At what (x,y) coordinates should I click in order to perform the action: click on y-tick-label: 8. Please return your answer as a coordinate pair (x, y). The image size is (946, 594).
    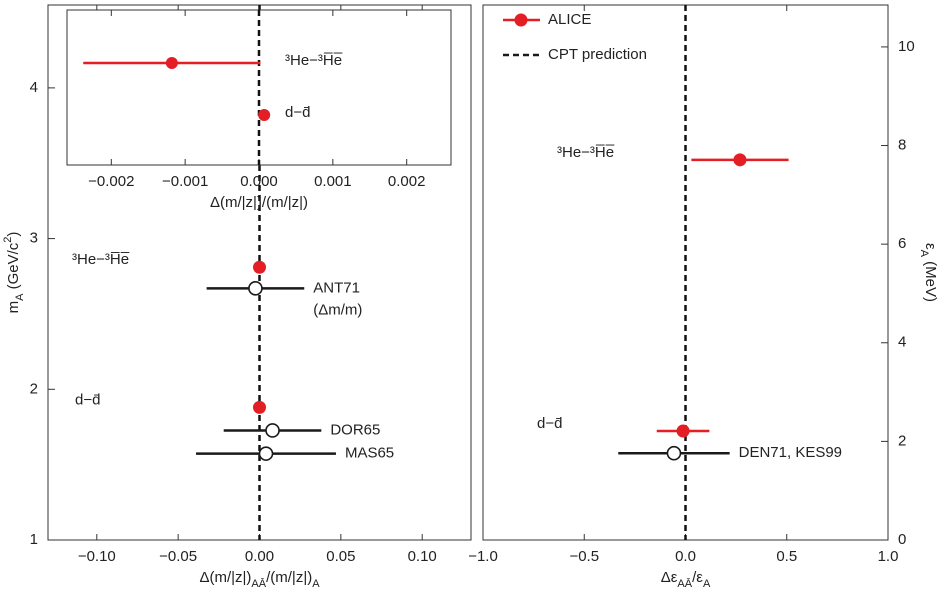
    Looking at the image, I should click on (902, 144).